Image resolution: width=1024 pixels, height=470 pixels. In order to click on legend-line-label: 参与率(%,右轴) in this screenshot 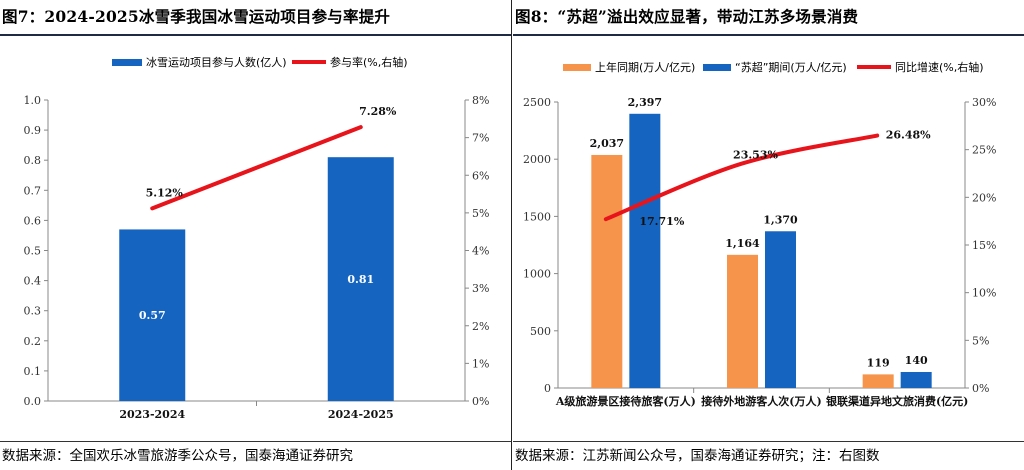, I will do `click(369, 62)`.